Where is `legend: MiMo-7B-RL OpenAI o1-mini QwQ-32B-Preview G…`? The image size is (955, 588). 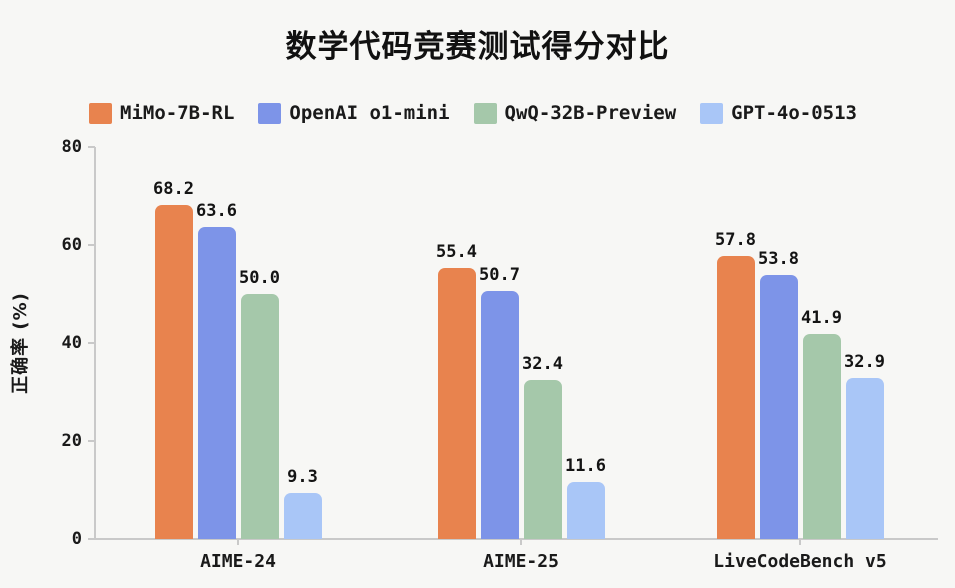
legend: MiMo-7B-RL OpenAI o1-mini QwQ-32B-Preview G… is located at coordinates (473, 113).